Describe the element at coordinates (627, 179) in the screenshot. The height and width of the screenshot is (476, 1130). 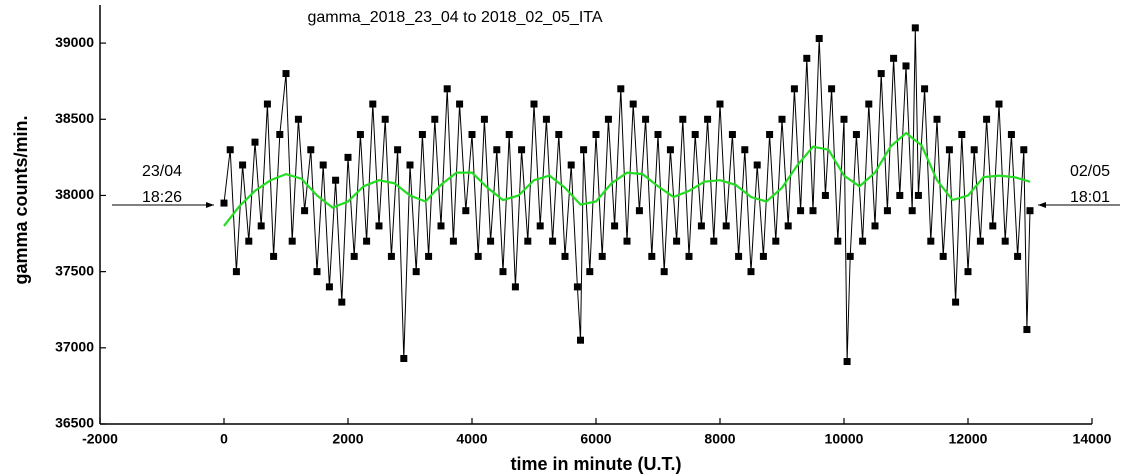
I see `smooth-line` at that location.